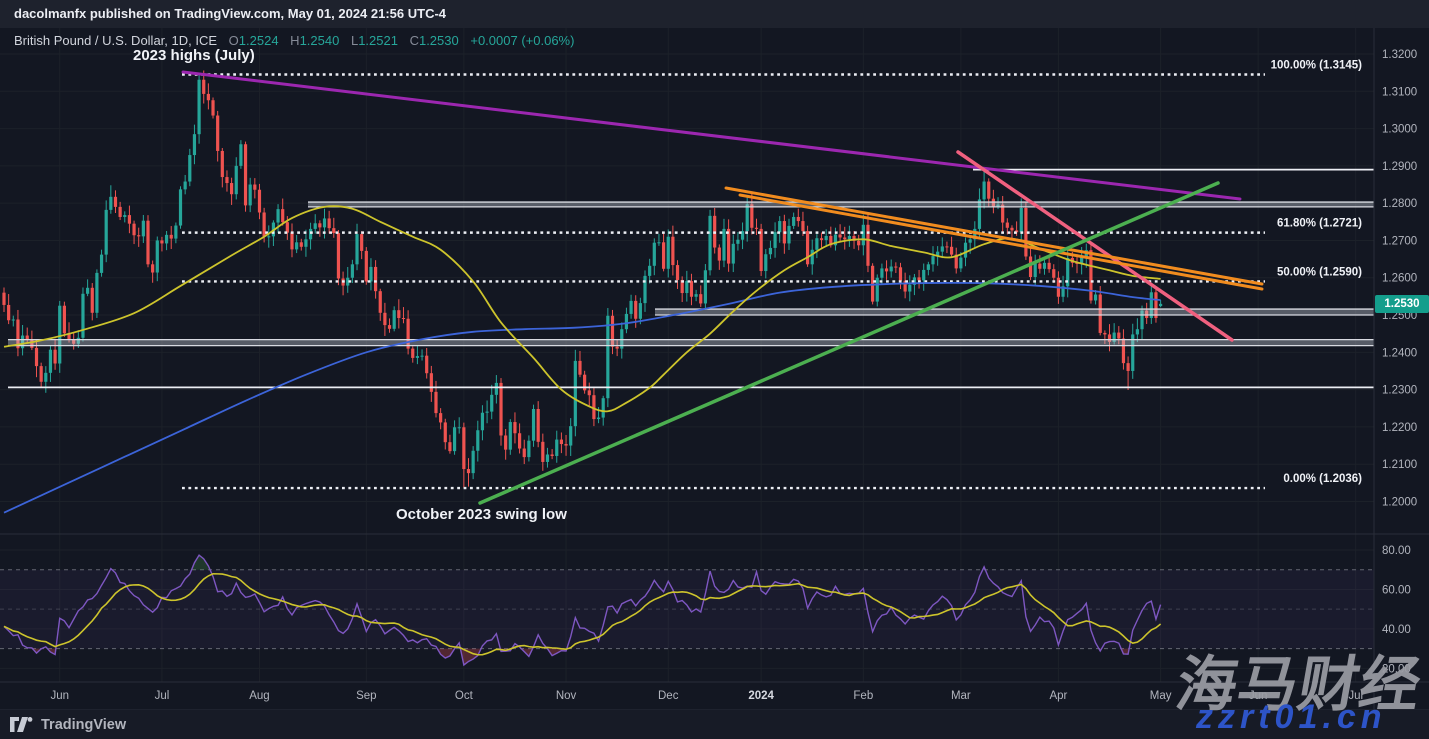  I want to click on time-axis-label: Nov, so click(566, 696).